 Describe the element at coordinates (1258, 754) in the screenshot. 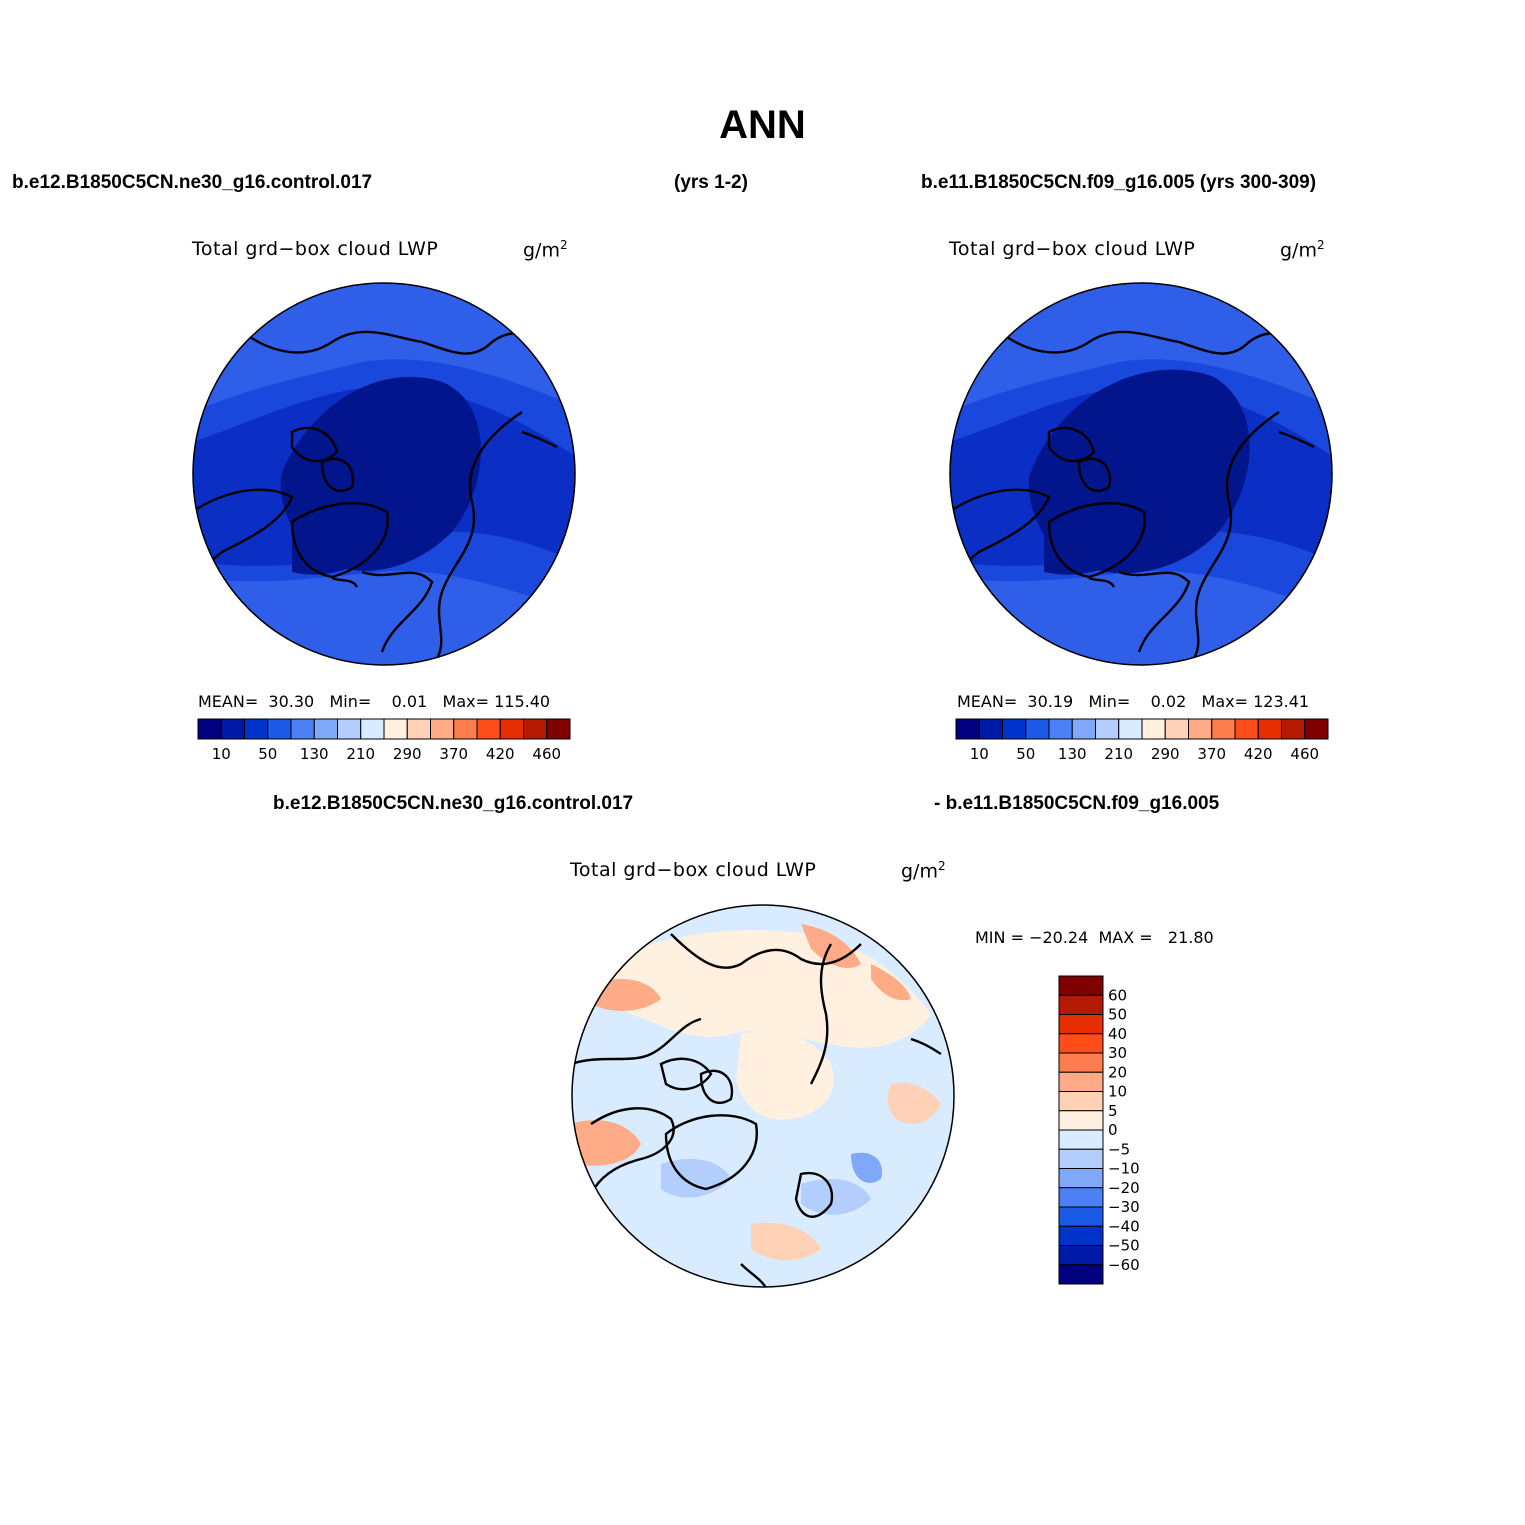

I see `panel2-colorbar-tick-label: 420` at that location.